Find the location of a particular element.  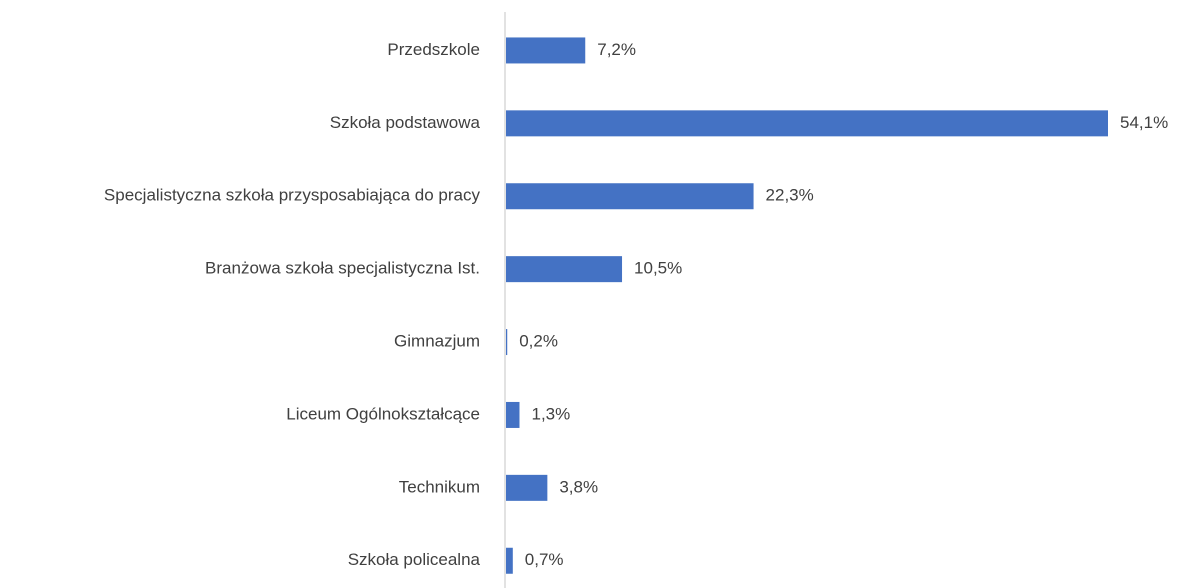

data-label: 22,3% is located at coordinates (790, 195).